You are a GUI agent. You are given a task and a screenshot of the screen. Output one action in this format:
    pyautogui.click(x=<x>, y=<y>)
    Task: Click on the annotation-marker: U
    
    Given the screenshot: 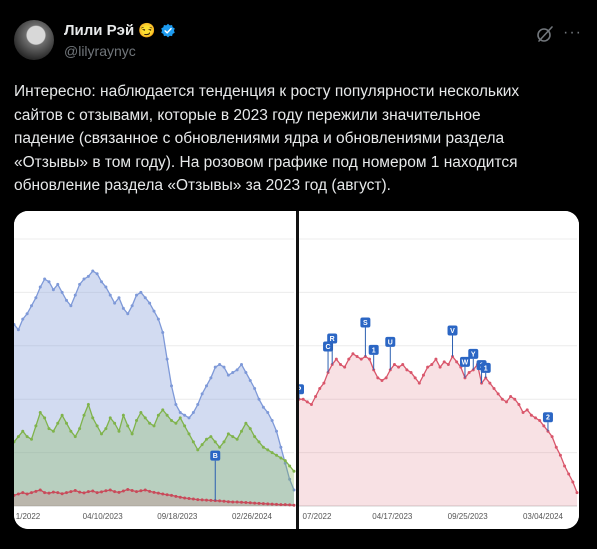 What is the action you would take?
    pyautogui.click(x=390, y=353)
    